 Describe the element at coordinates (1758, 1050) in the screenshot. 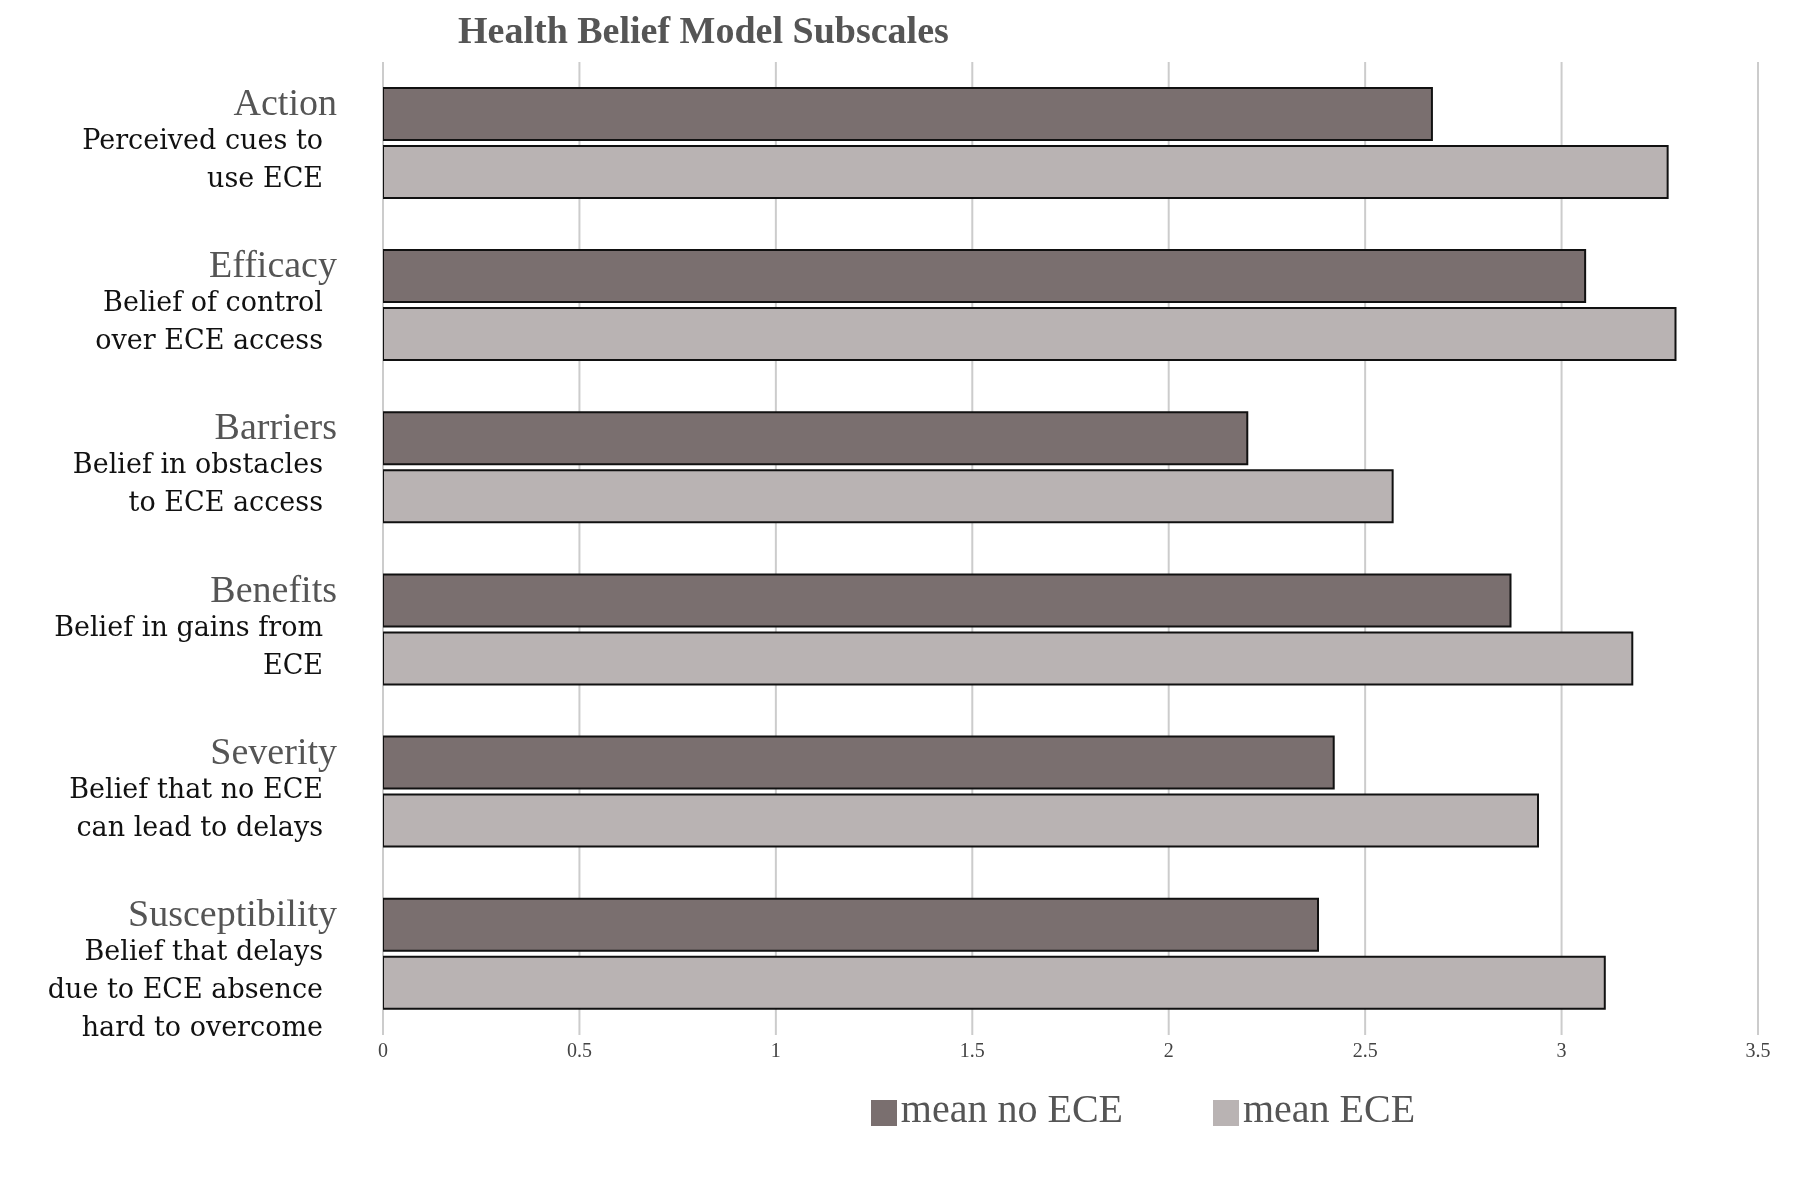

I see `x-tick-label: 3.5` at that location.